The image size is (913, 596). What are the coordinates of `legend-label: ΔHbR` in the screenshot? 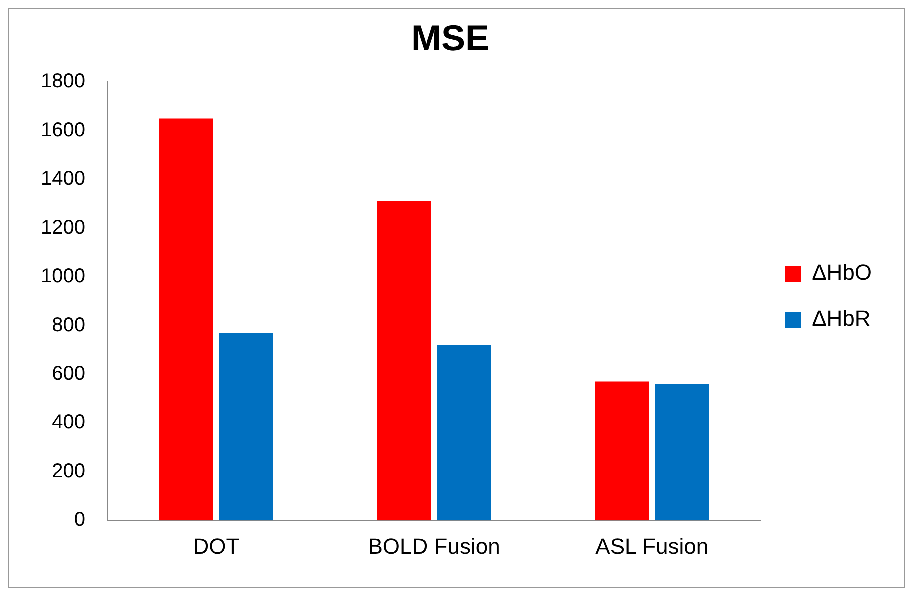 It's located at (841, 319).